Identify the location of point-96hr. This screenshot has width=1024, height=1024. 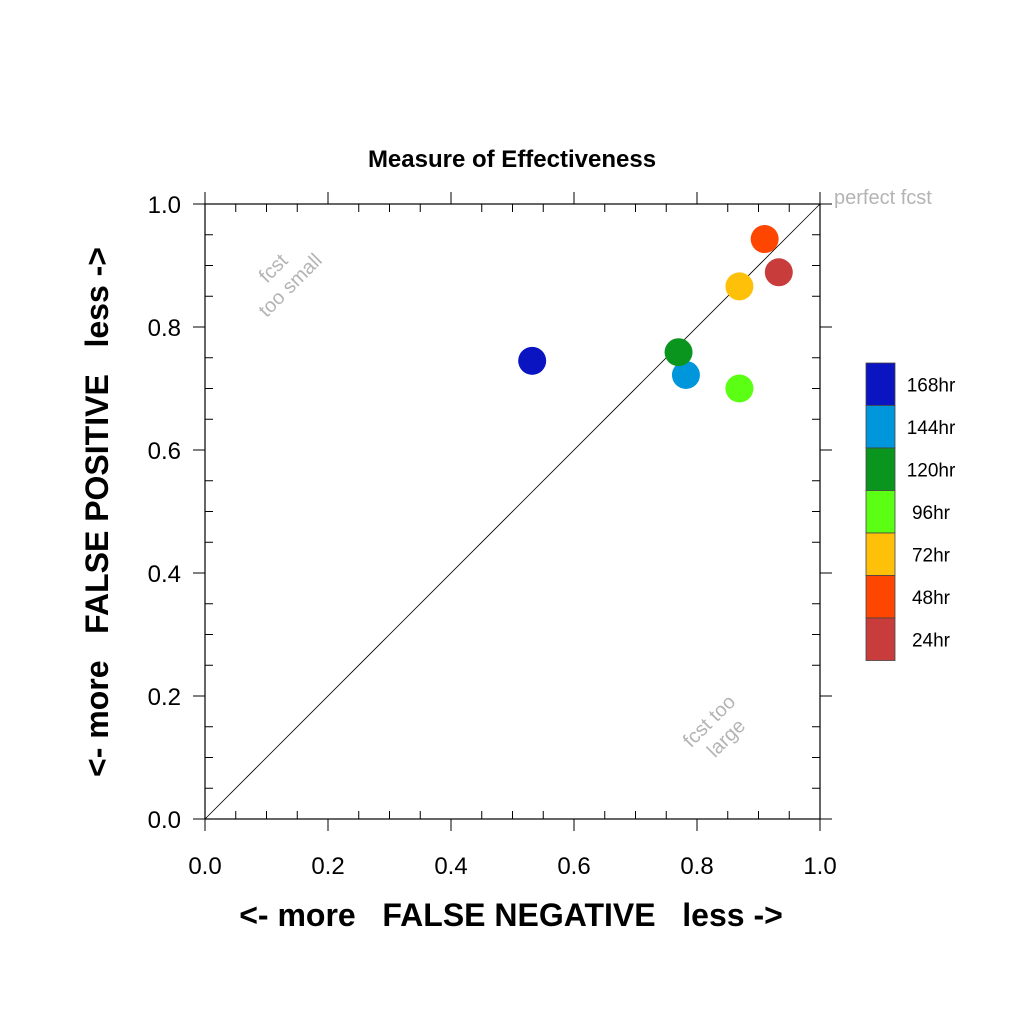
(739, 388).